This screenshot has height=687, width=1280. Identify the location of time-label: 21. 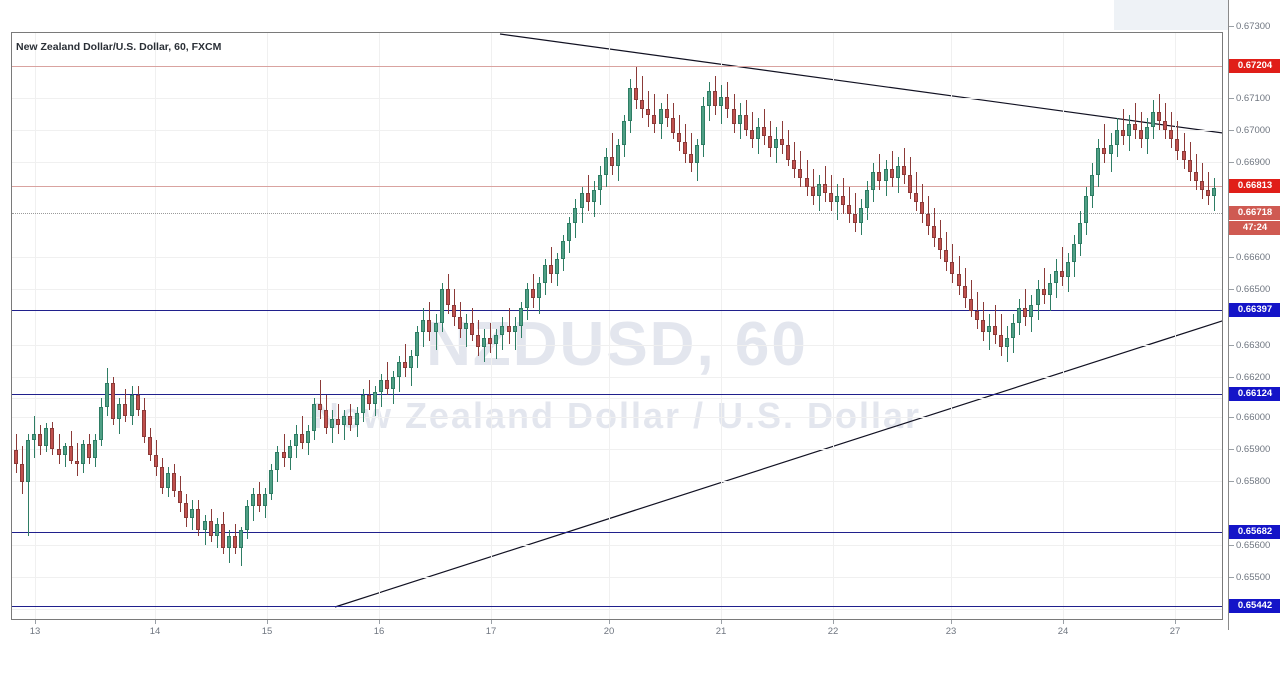
(721, 631).